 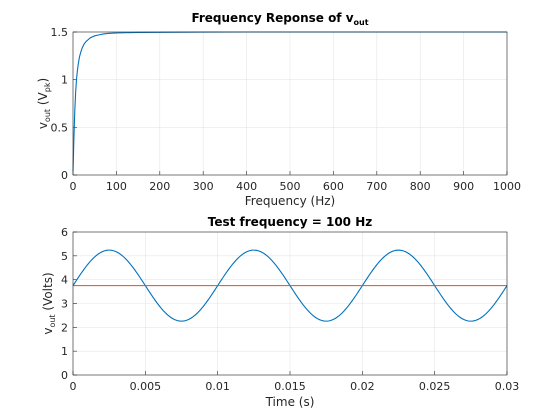 I want to click on y-tick-label: 3, so click(x=64, y=304).